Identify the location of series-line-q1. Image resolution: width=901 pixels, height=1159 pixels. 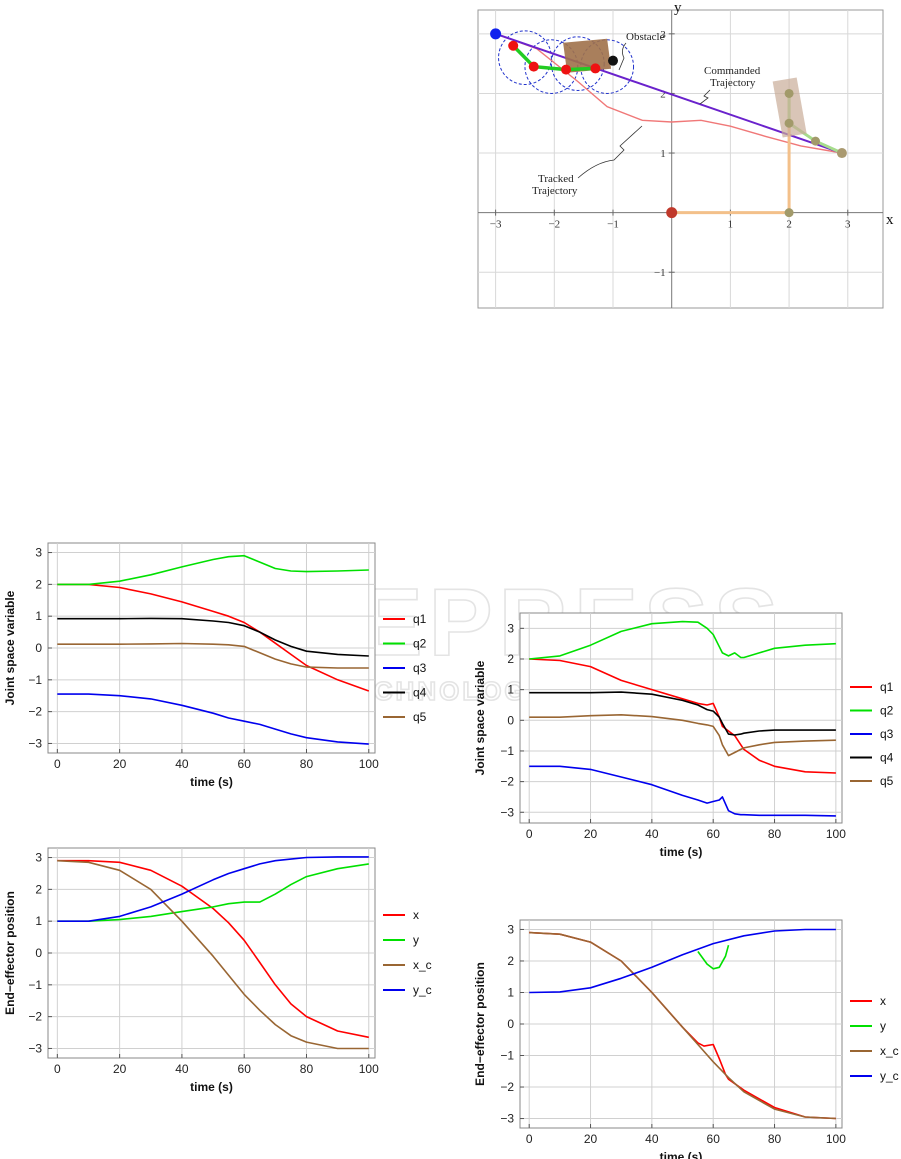
(213, 637).